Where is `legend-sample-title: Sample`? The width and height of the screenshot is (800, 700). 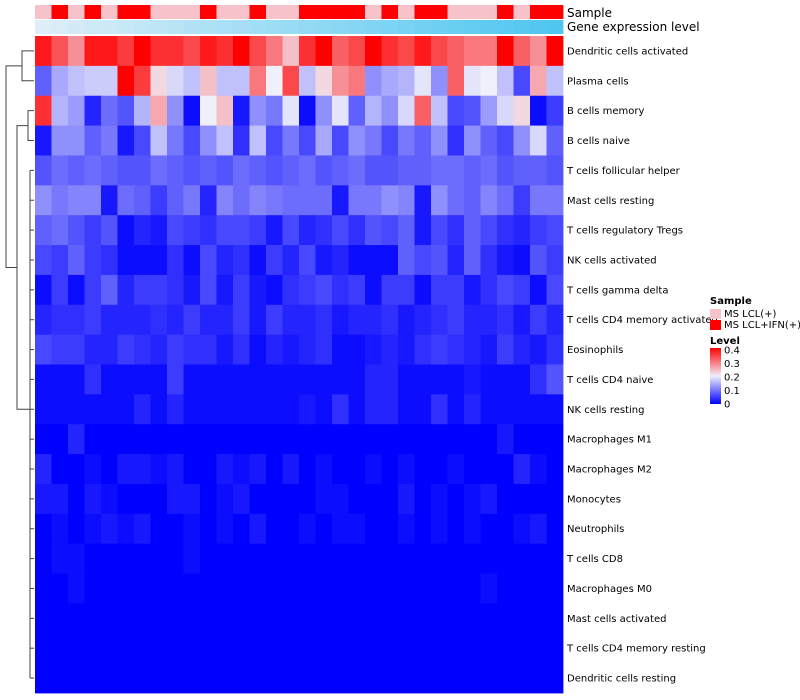 legend-sample-title: Sample is located at coordinates (731, 301).